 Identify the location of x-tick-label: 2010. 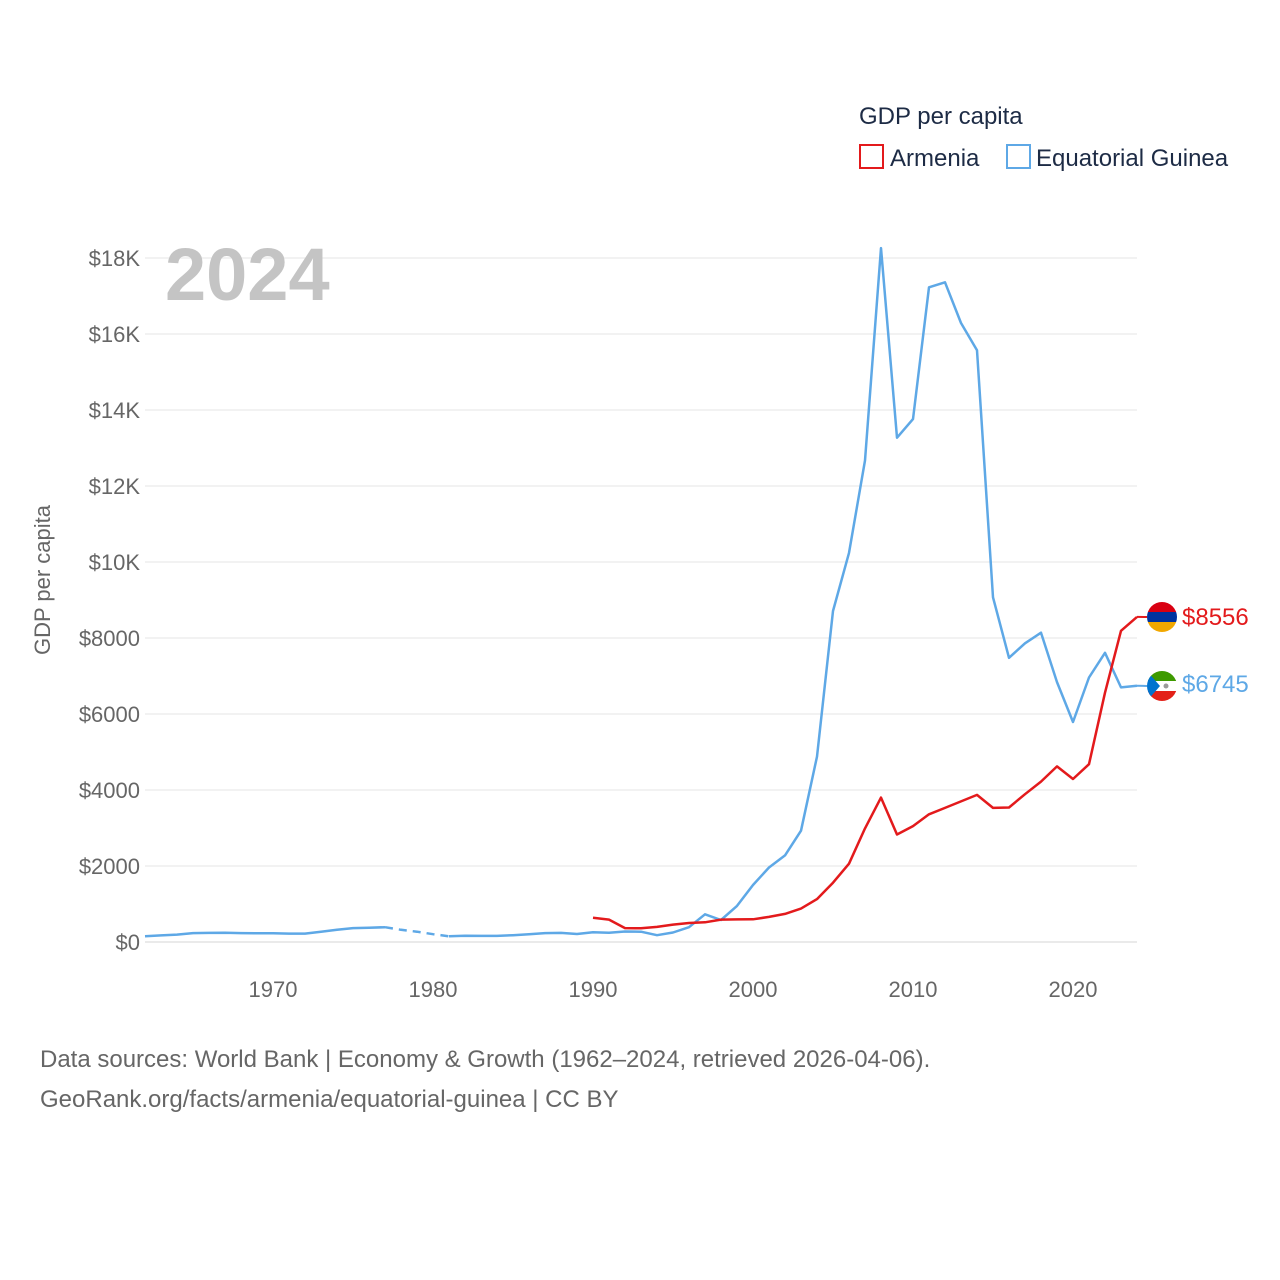
(913, 989).